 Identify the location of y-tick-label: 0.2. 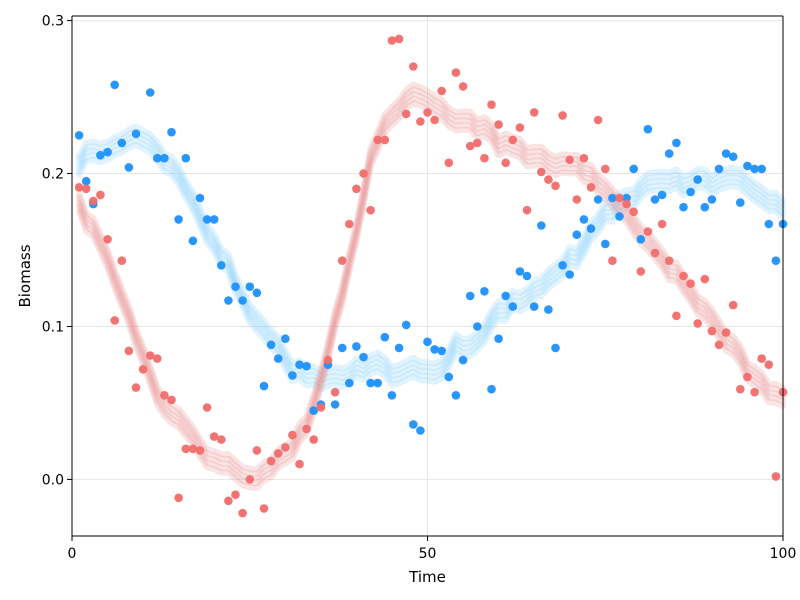
(53, 175).